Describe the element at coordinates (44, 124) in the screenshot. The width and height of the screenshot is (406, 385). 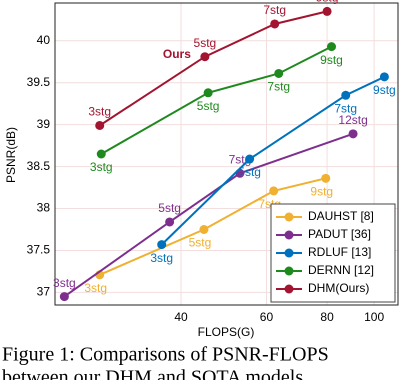
I see `y-tick-label: 39` at that location.